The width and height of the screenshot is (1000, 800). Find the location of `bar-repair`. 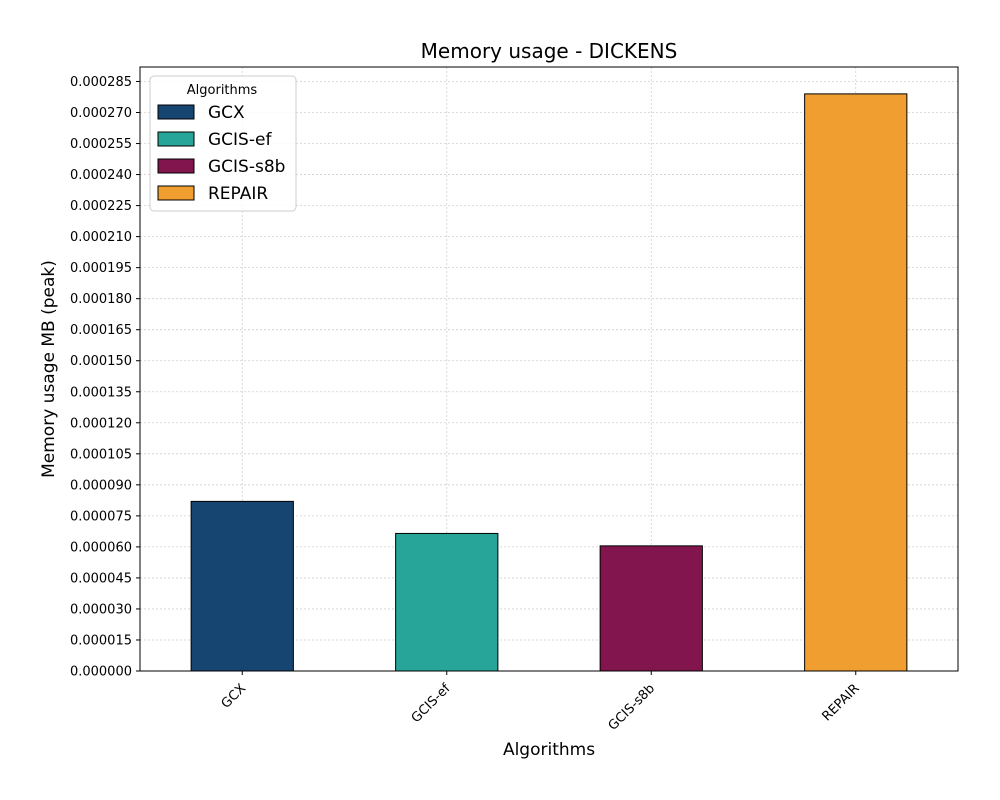

bar-repair is located at coordinates (856, 382).